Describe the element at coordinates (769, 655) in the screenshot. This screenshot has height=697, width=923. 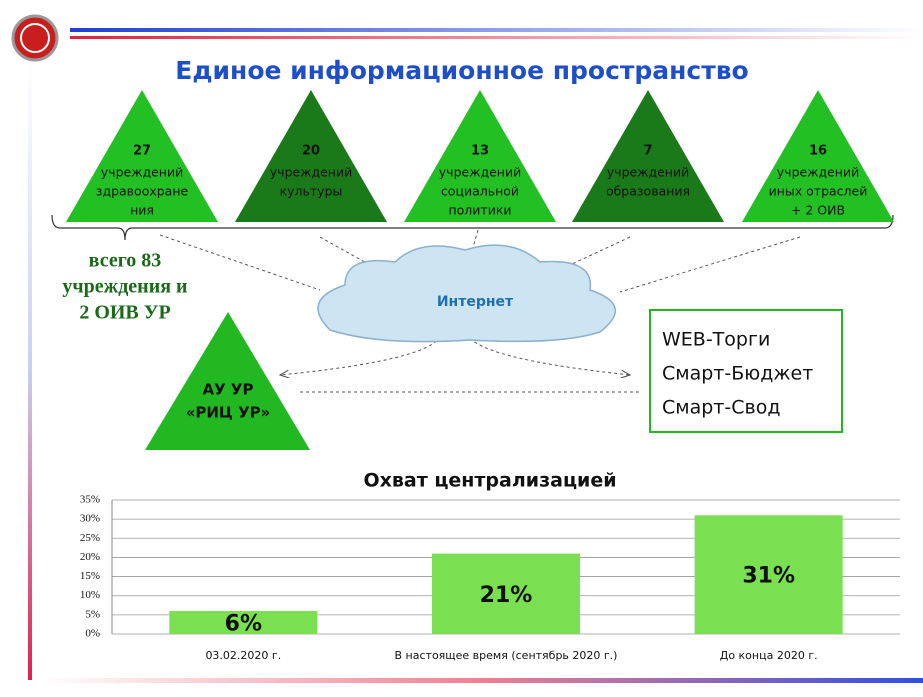
I see `x-tick-label: До конца 2020 г.` at that location.